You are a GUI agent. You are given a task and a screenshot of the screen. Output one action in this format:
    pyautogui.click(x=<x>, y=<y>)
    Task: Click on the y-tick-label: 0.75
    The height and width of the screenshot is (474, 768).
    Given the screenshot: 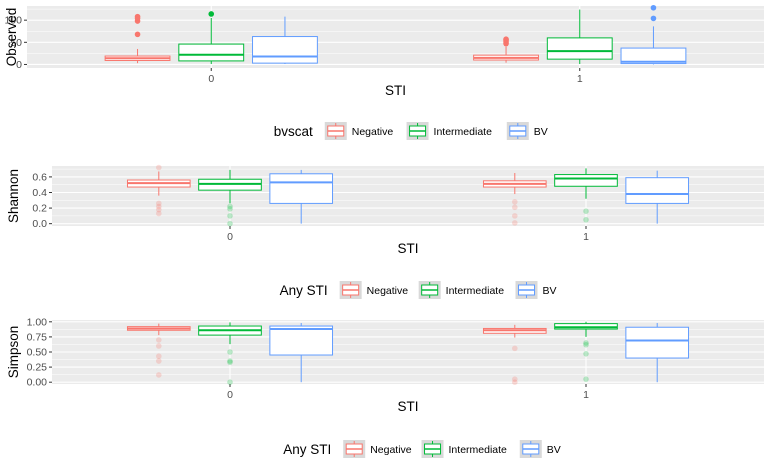 What is the action you would take?
    pyautogui.click(x=37, y=337)
    